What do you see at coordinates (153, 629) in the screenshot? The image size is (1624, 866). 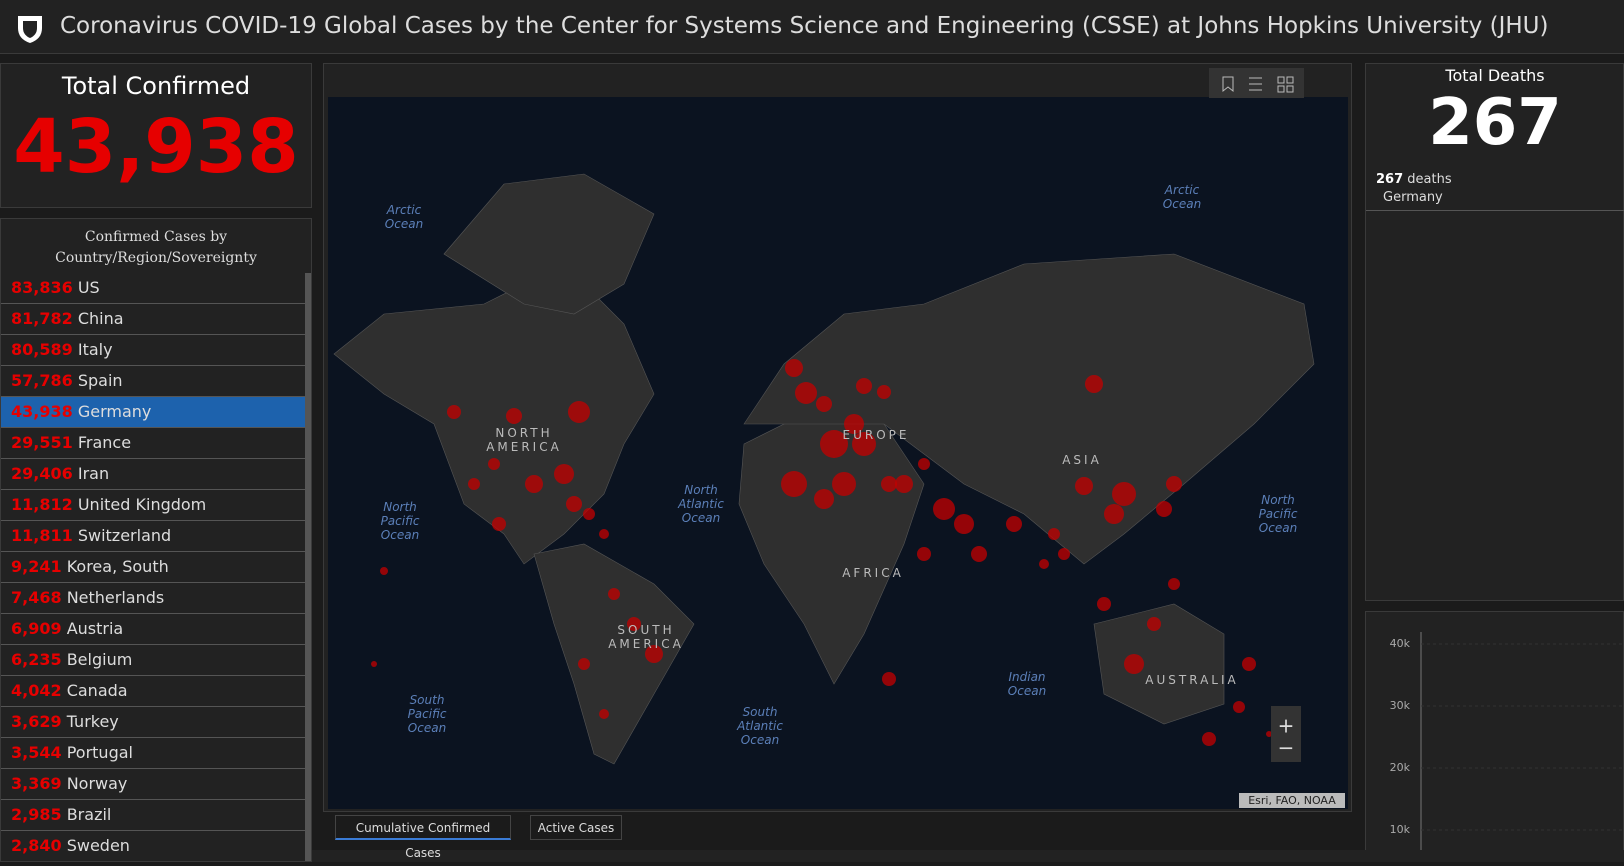 I see `country-row: 6,909 Austria` at bounding box center [153, 629].